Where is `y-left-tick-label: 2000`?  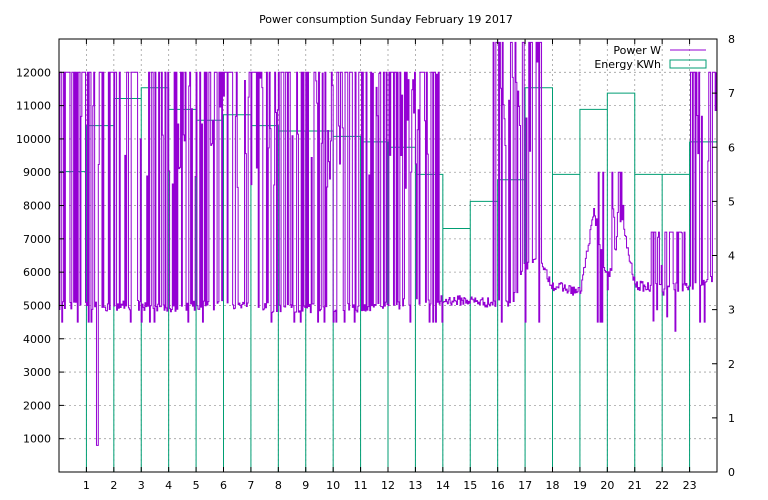 y-left-tick-label: 2000 is located at coordinates (37, 405).